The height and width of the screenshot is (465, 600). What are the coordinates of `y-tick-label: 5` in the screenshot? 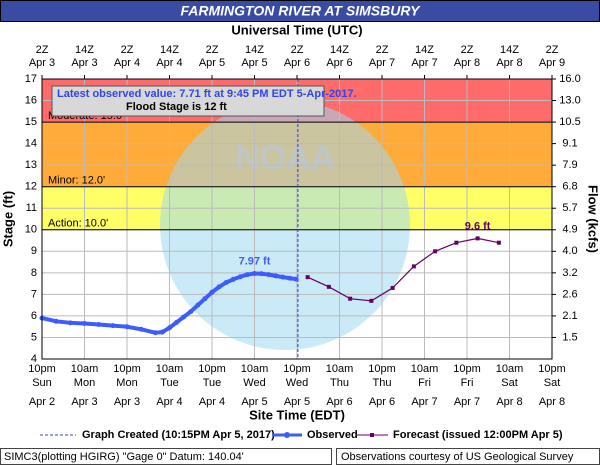 It's located at (34, 337).